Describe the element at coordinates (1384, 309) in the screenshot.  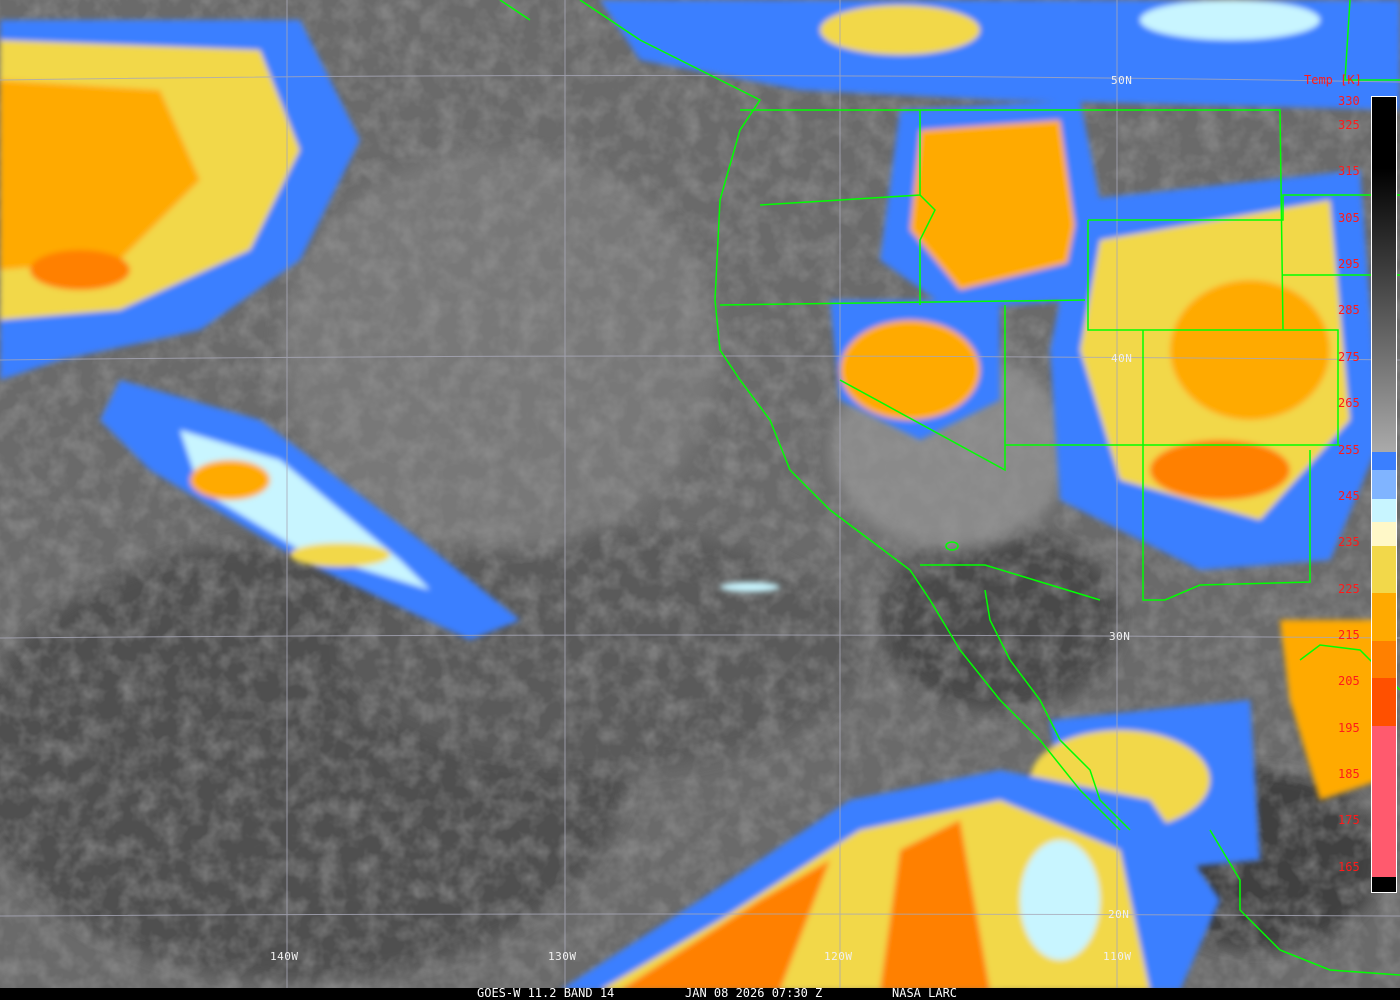
I see `colorbar-gray-gradient` at that location.